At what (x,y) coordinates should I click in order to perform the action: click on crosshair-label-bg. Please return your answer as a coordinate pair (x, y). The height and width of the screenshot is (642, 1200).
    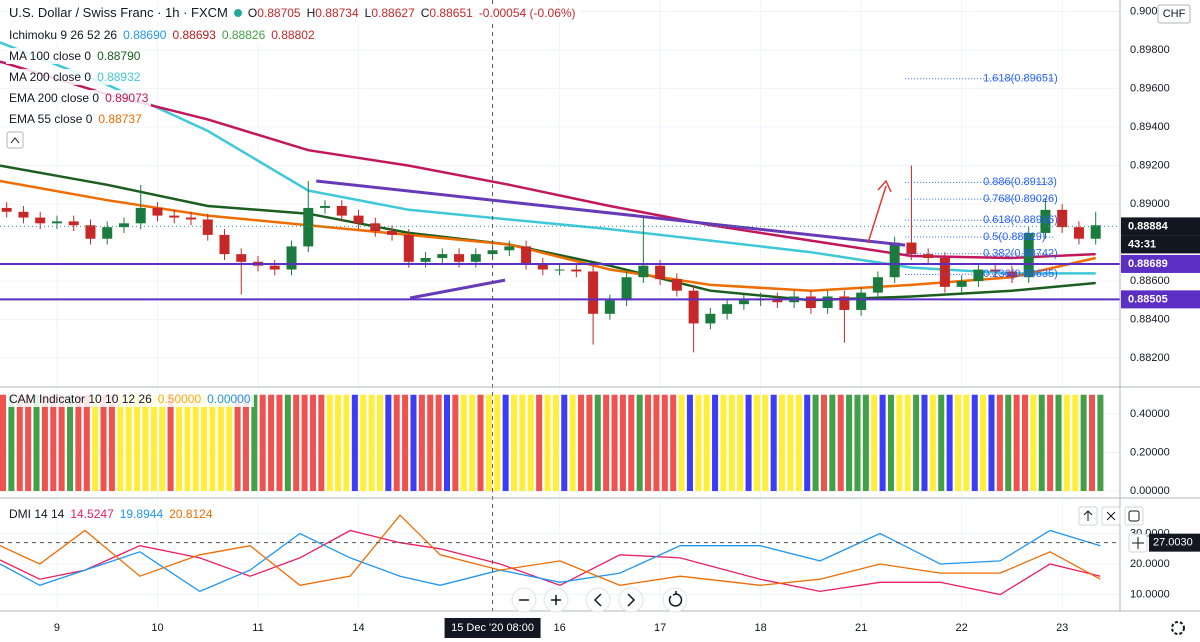
    Looking at the image, I should click on (492, 628).